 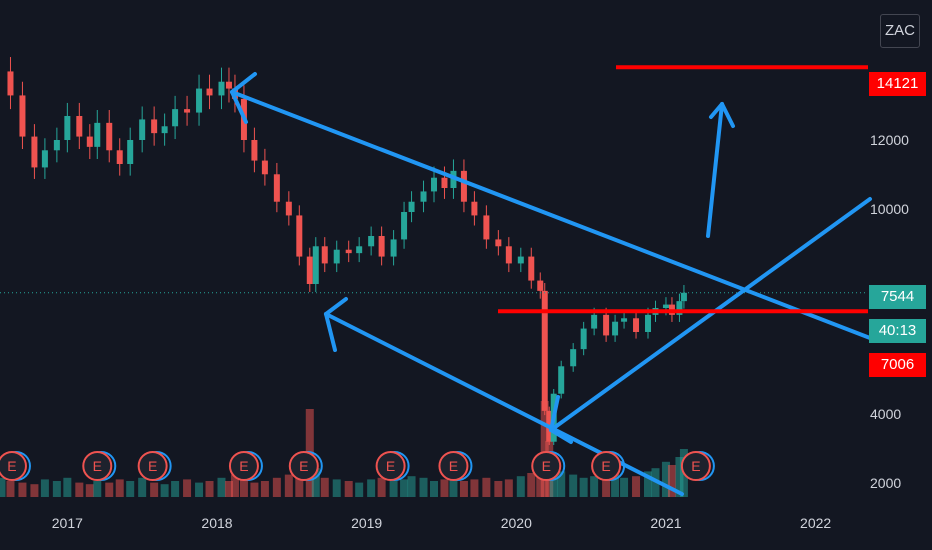 What do you see at coordinates (897, 84) in the screenshot?
I see `target-level-tag: 14121` at bounding box center [897, 84].